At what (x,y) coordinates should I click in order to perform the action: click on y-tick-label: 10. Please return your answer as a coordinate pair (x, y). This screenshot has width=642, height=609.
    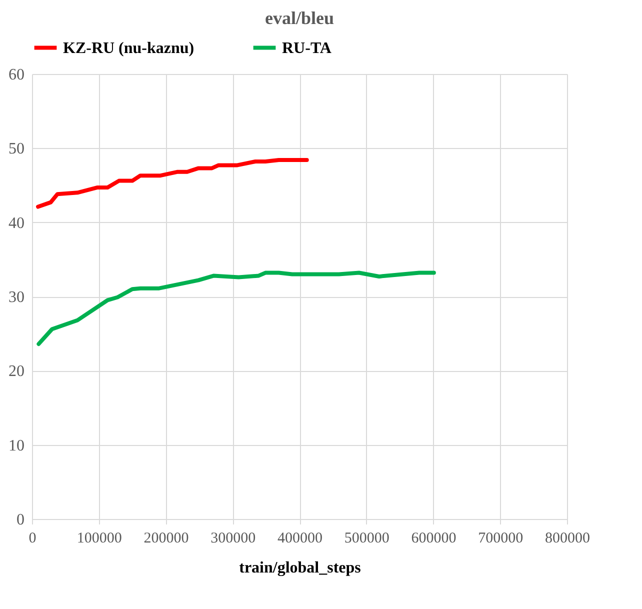
    Looking at the image, I should click on (16, 445).